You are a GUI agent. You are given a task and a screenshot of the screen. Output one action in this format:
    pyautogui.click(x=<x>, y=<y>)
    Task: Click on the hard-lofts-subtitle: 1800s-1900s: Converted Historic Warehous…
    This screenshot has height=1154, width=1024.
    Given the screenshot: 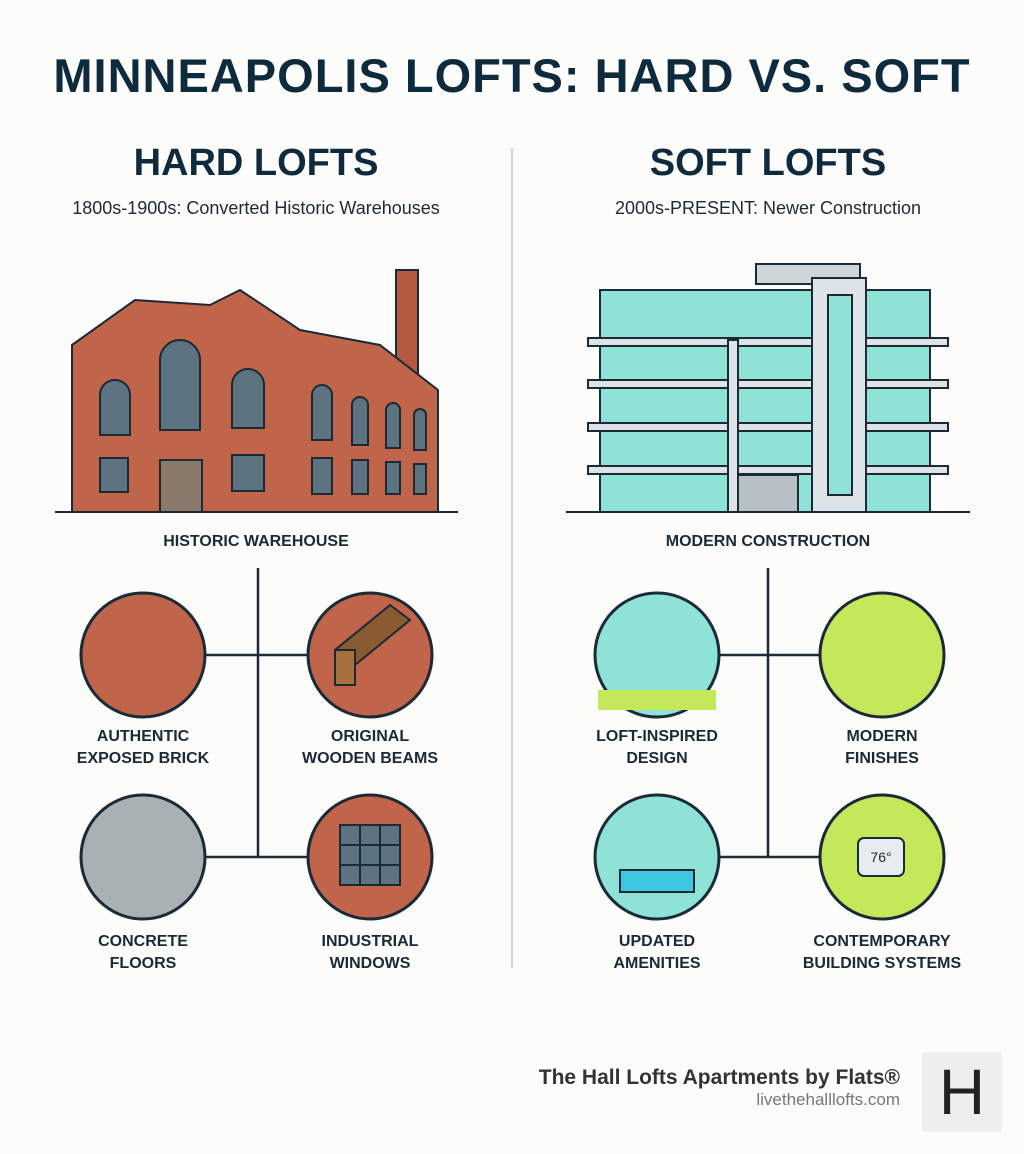 What is the action you would take?
    pyautogui.click(x=256, y=208)
    